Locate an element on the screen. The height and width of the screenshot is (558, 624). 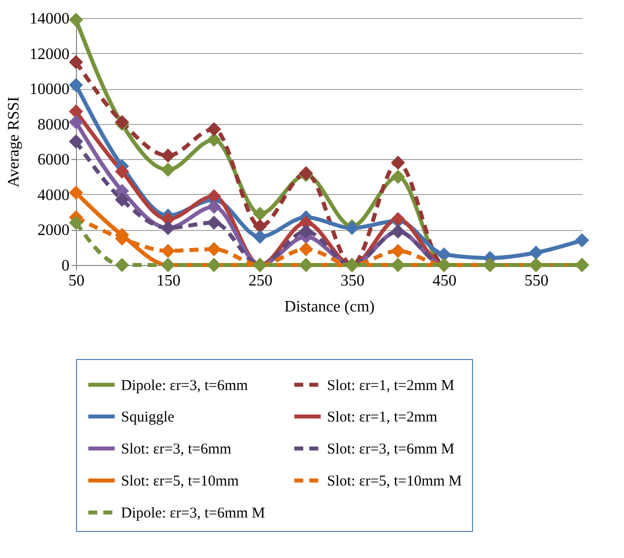
x-tick-label: 250 is located at coordinates (260, 281).